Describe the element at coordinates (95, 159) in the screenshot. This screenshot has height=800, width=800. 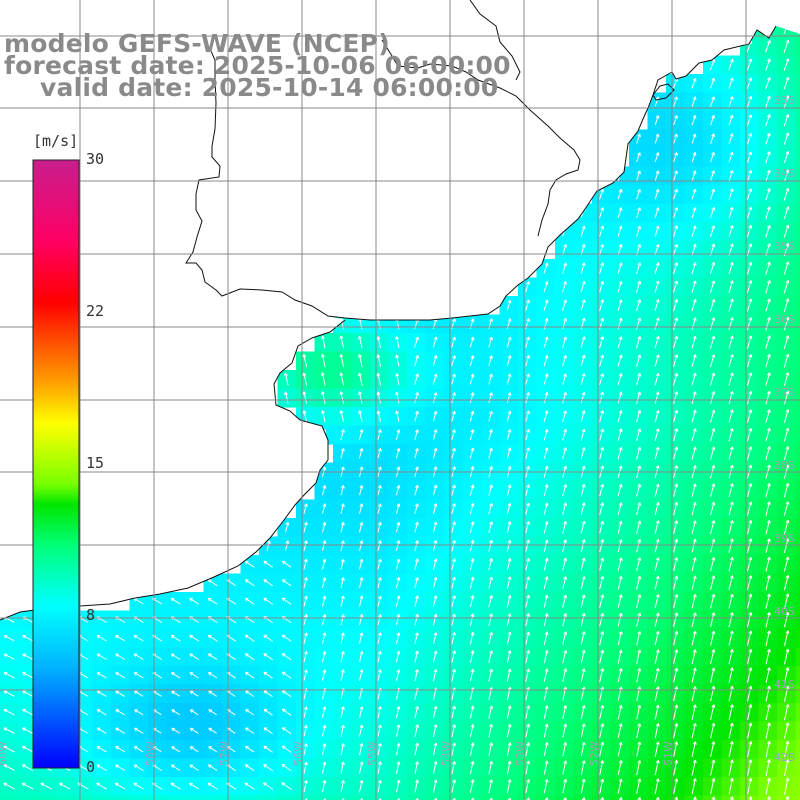
I see `colorbar-tick-label: 30` at that location.